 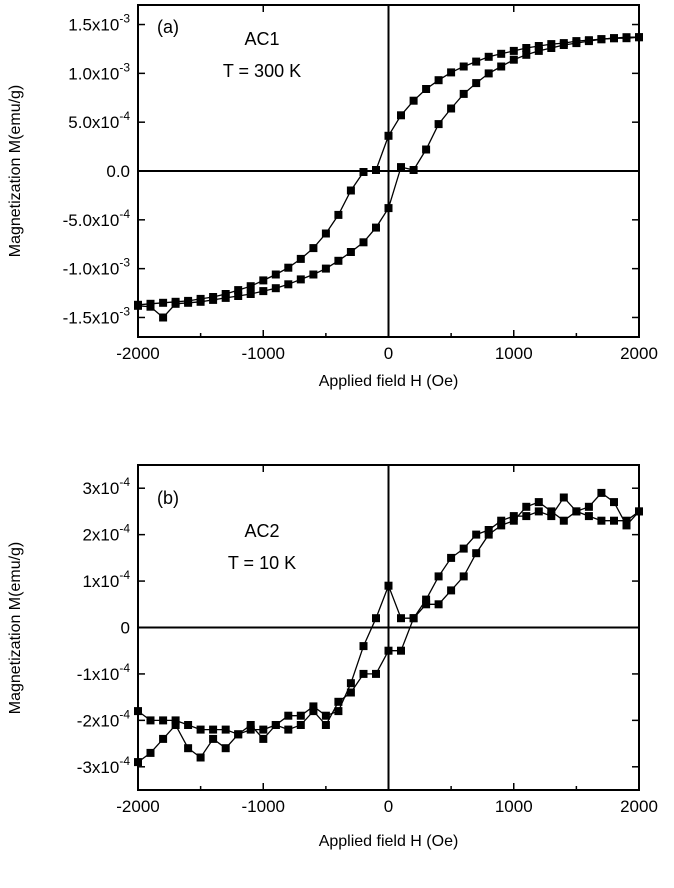 I want to click on x-tick-label: -1000, so click(x=263, y=353).